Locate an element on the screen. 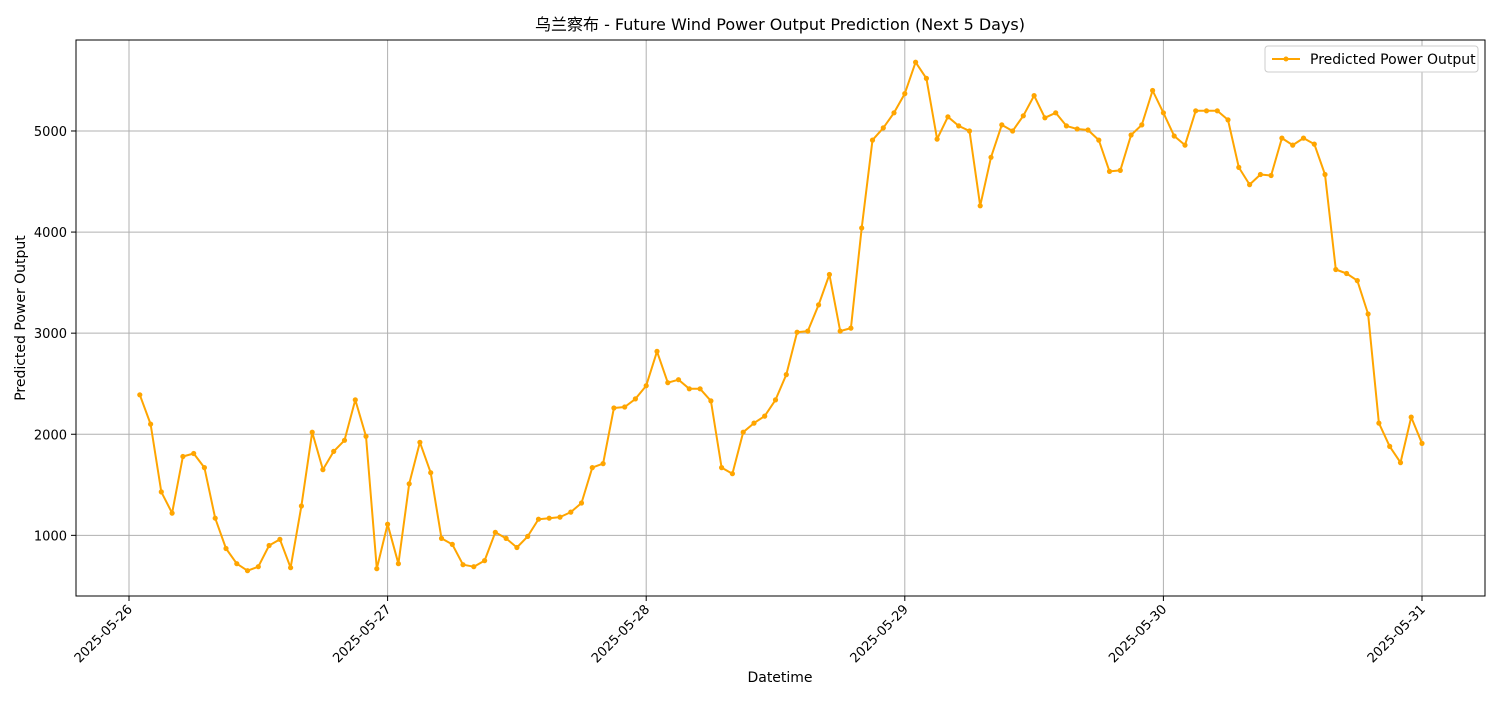 This screenshot has width=1500, height=705. legend: Predicted Power Output is located at coordinates (1371, 59).